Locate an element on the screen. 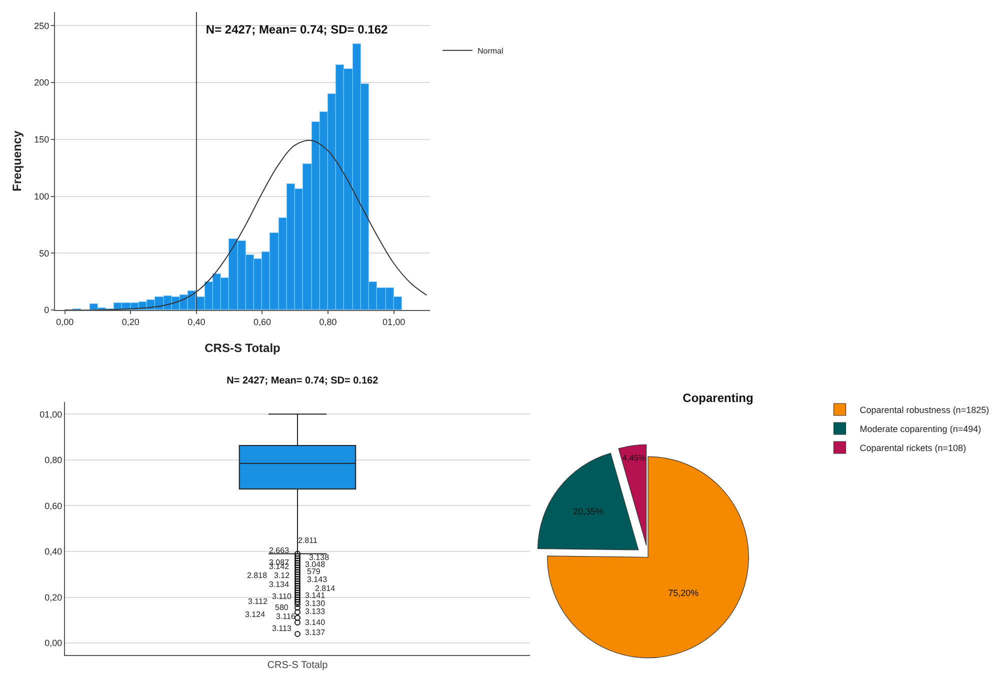 The width and height of the screenshot is (1000, 675). annotation: 3.138 is located at coordinates (319, 557).